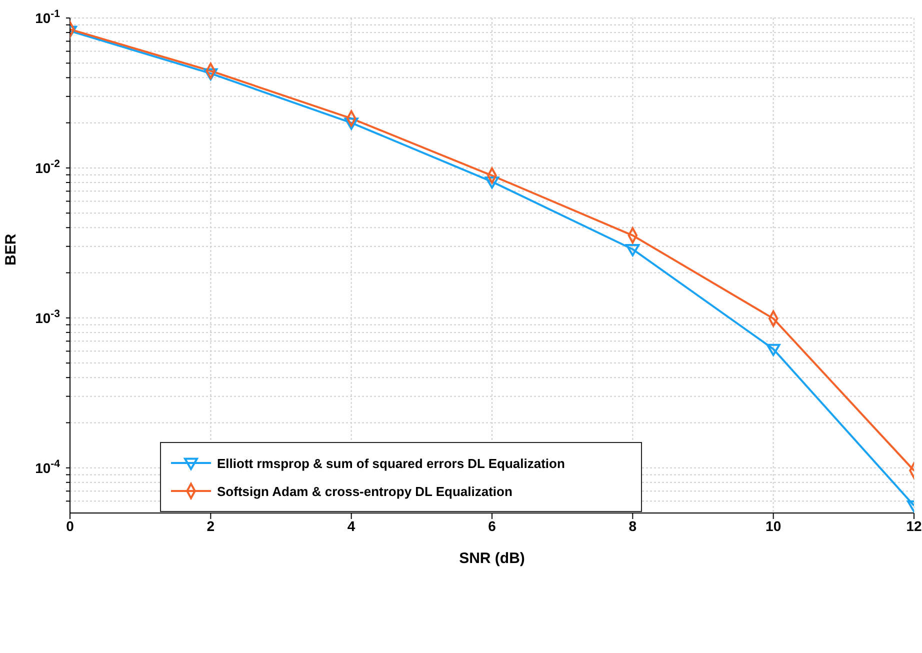  I want to click on legend-label: Softsign Adam & cross-entropy DL Equalization, so click(364, 491).